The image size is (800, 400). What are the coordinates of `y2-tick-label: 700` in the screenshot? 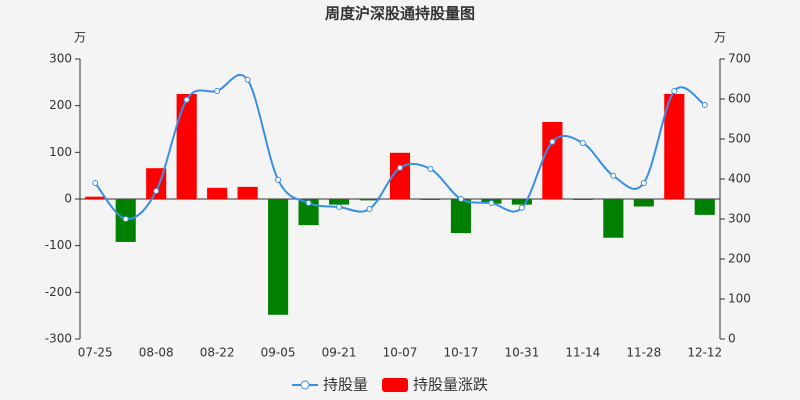 It's located at (739, 59).